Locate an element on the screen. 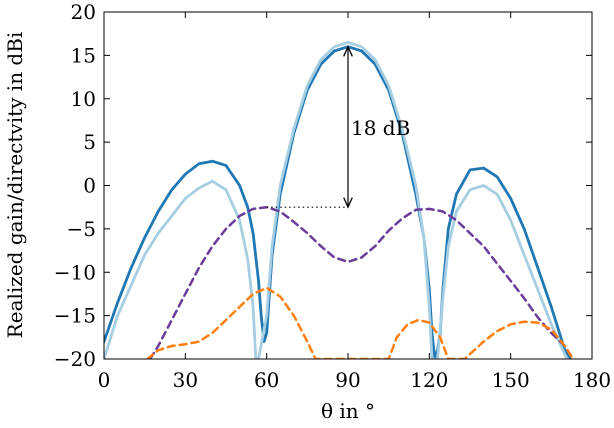 Image resolution: width=614 pixels, height=428 pixels. y-tick-label: −10 is located at coordinates (75, 272).